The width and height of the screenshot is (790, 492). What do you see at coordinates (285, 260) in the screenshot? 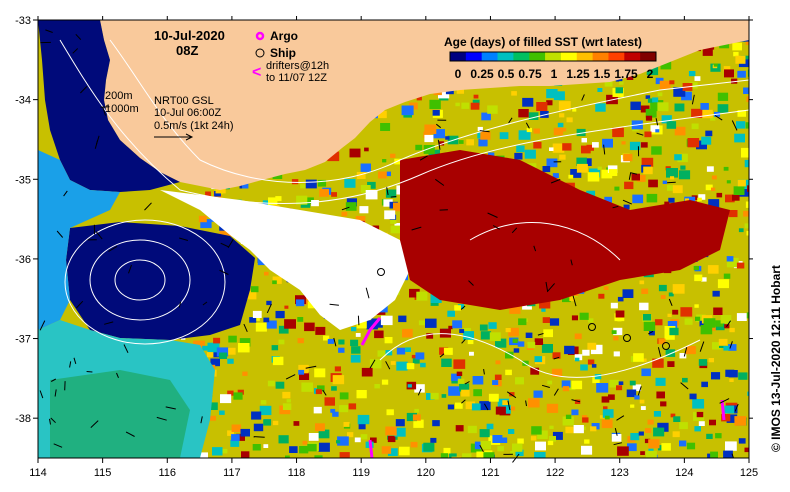
I see `no-data-swath` at bounding box center [285, 260].